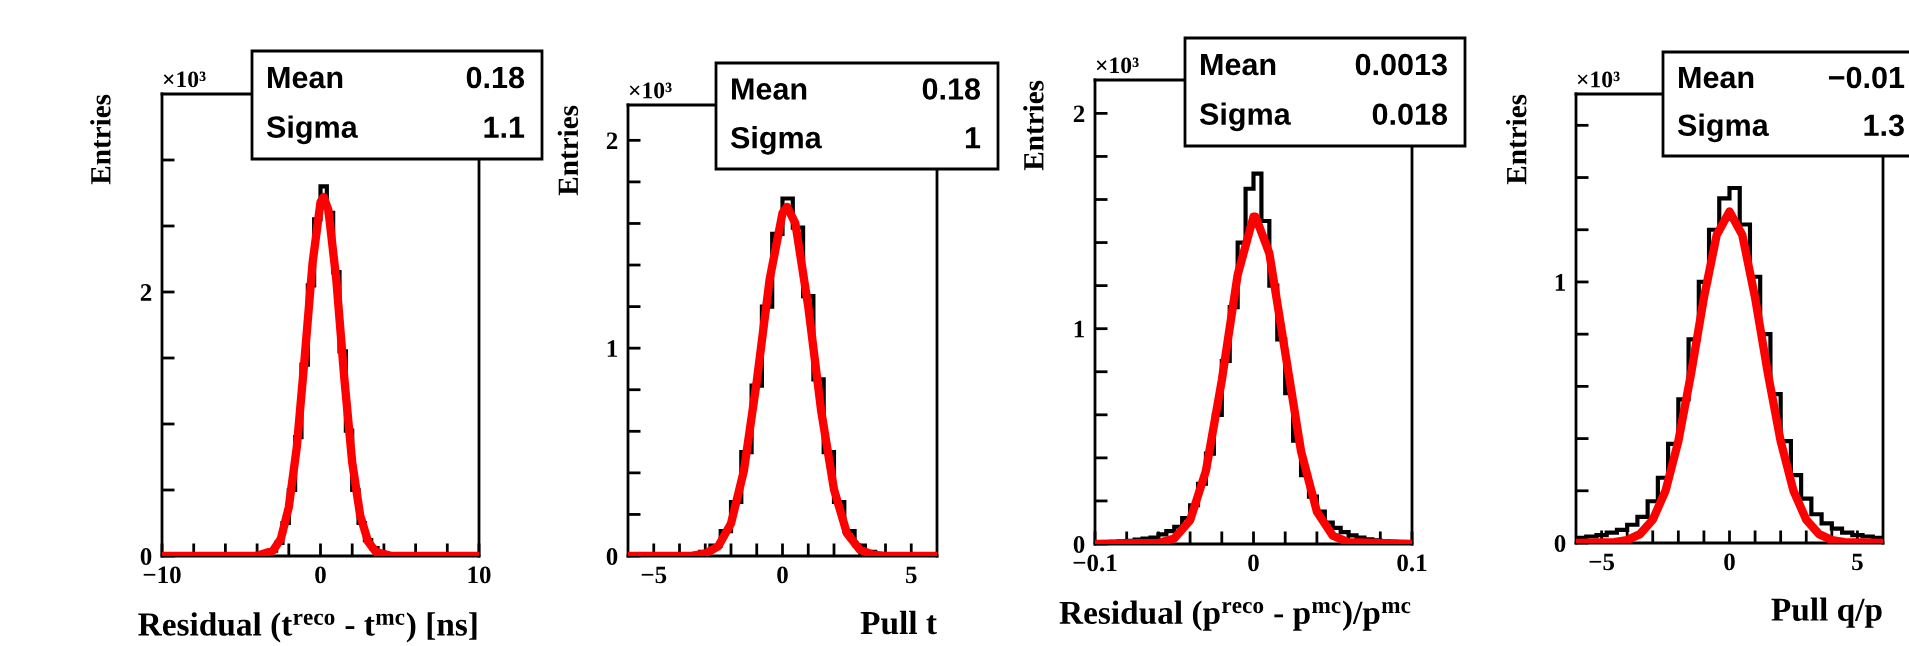 Image resolution: width=1909 pixels, height=646 pixels. What do you see at coordinates (1401, 64) in the screenshot?
I see `text: 0.0013` at bounding box center [1401, 64].